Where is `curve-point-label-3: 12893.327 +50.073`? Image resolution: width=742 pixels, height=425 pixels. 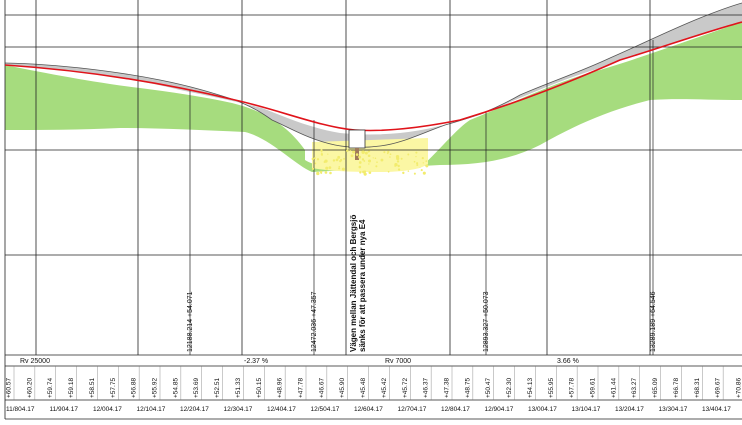
curve-point-label-3: 12893.327 +50.073 is located at coordinates (486, 321).